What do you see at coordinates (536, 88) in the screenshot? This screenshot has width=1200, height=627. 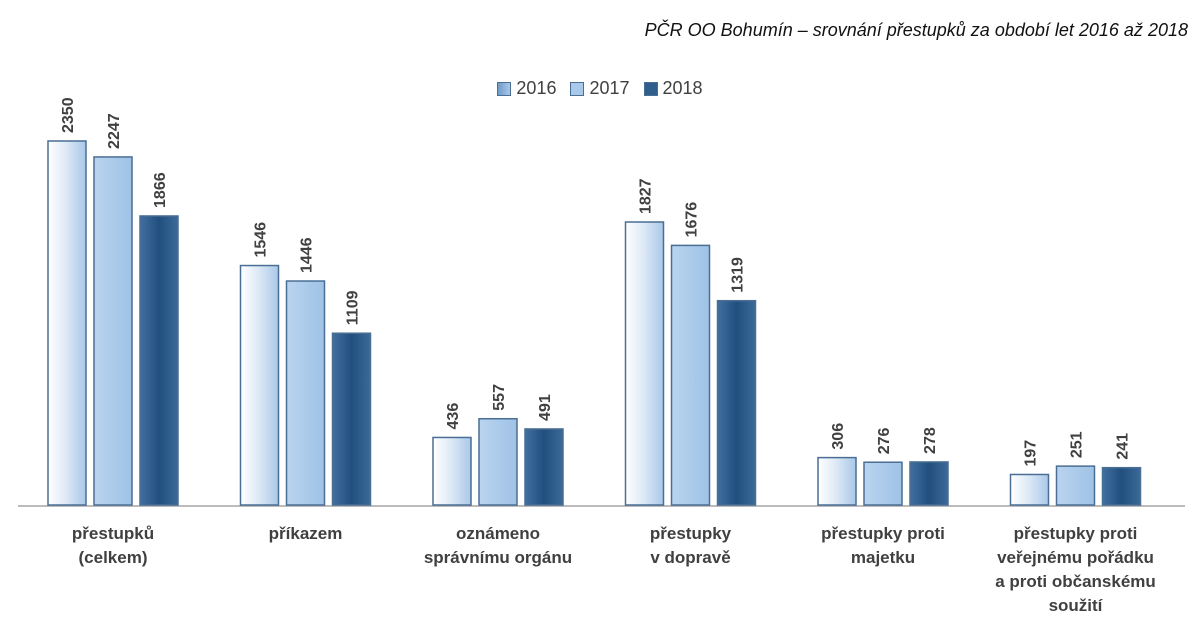 I see `legend-label-2016: 2016` at bounding box center [536, 88].